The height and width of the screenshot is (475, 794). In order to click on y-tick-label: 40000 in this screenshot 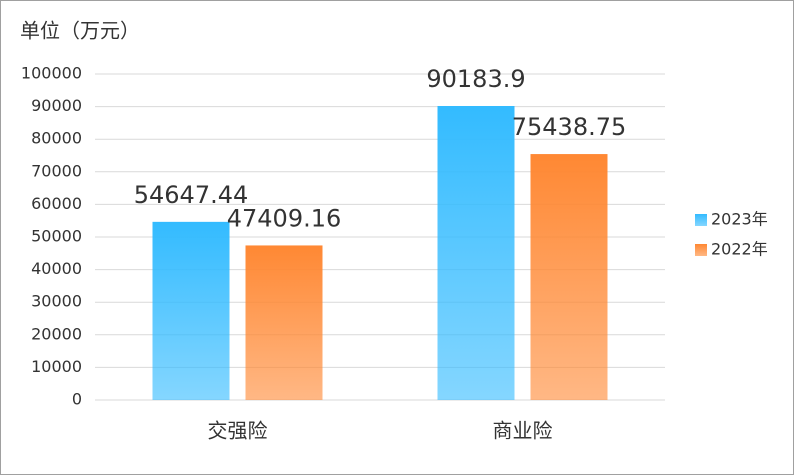, I will do `click(56, 268)`.